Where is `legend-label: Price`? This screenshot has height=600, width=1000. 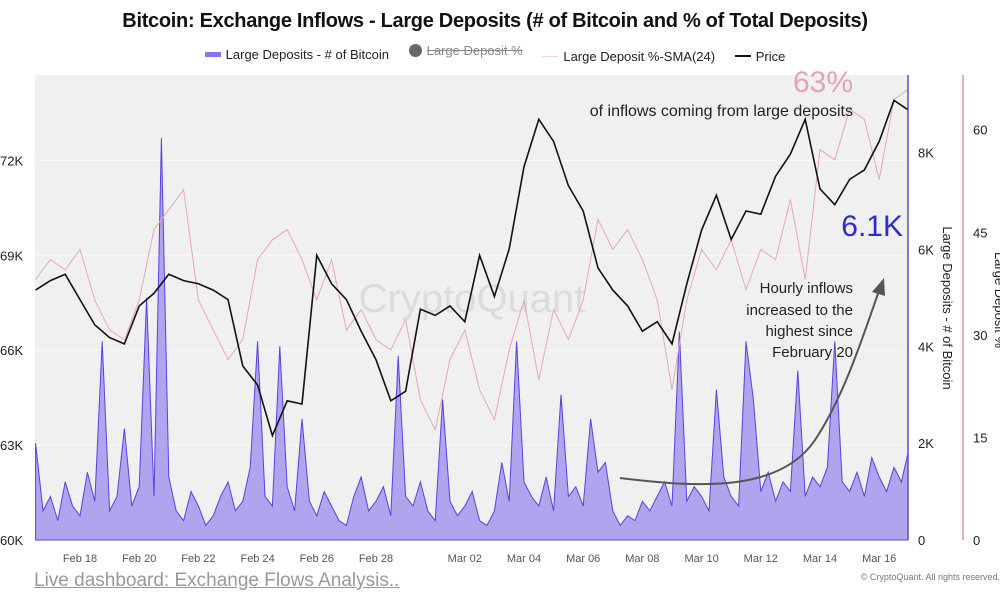 legend-label: Price is located at coordinates (770, 56).